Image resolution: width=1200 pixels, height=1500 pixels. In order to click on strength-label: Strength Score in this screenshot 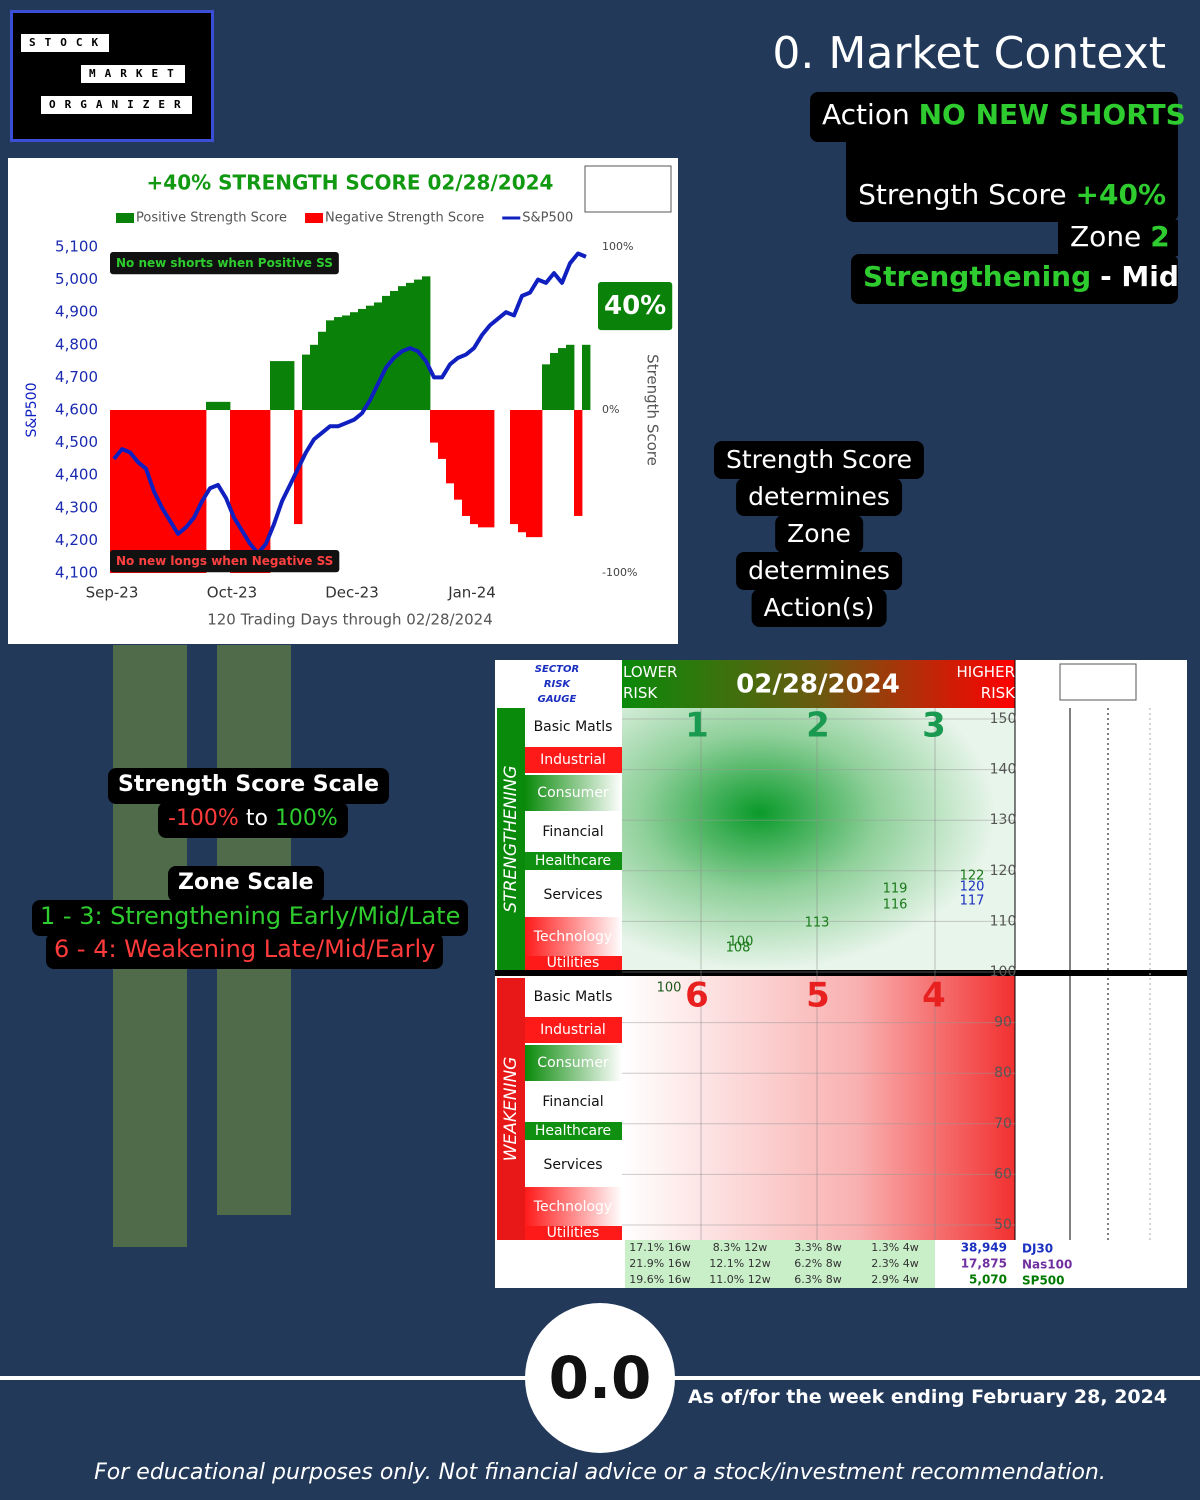, I will do `click(962, 194)`.